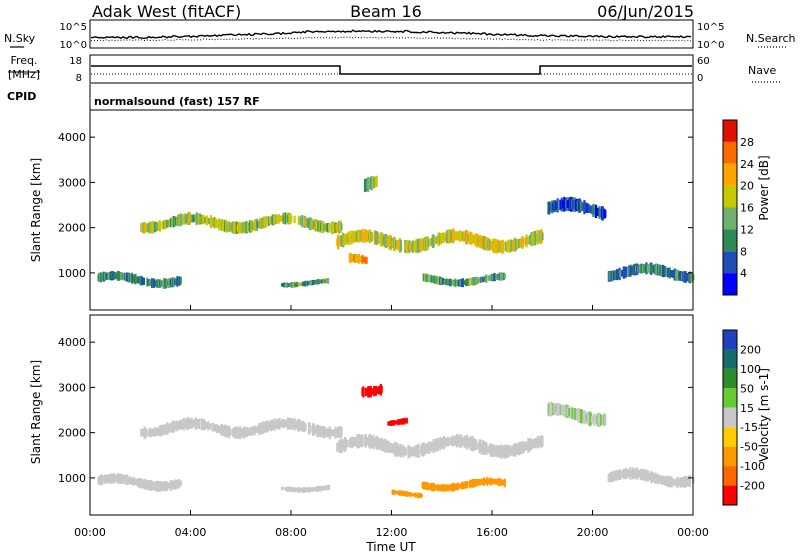  What do you see at coordinates (749, 427) in the screenshot?
I see `colorbar-tick-label: -15` at bounding box center [749, 427].